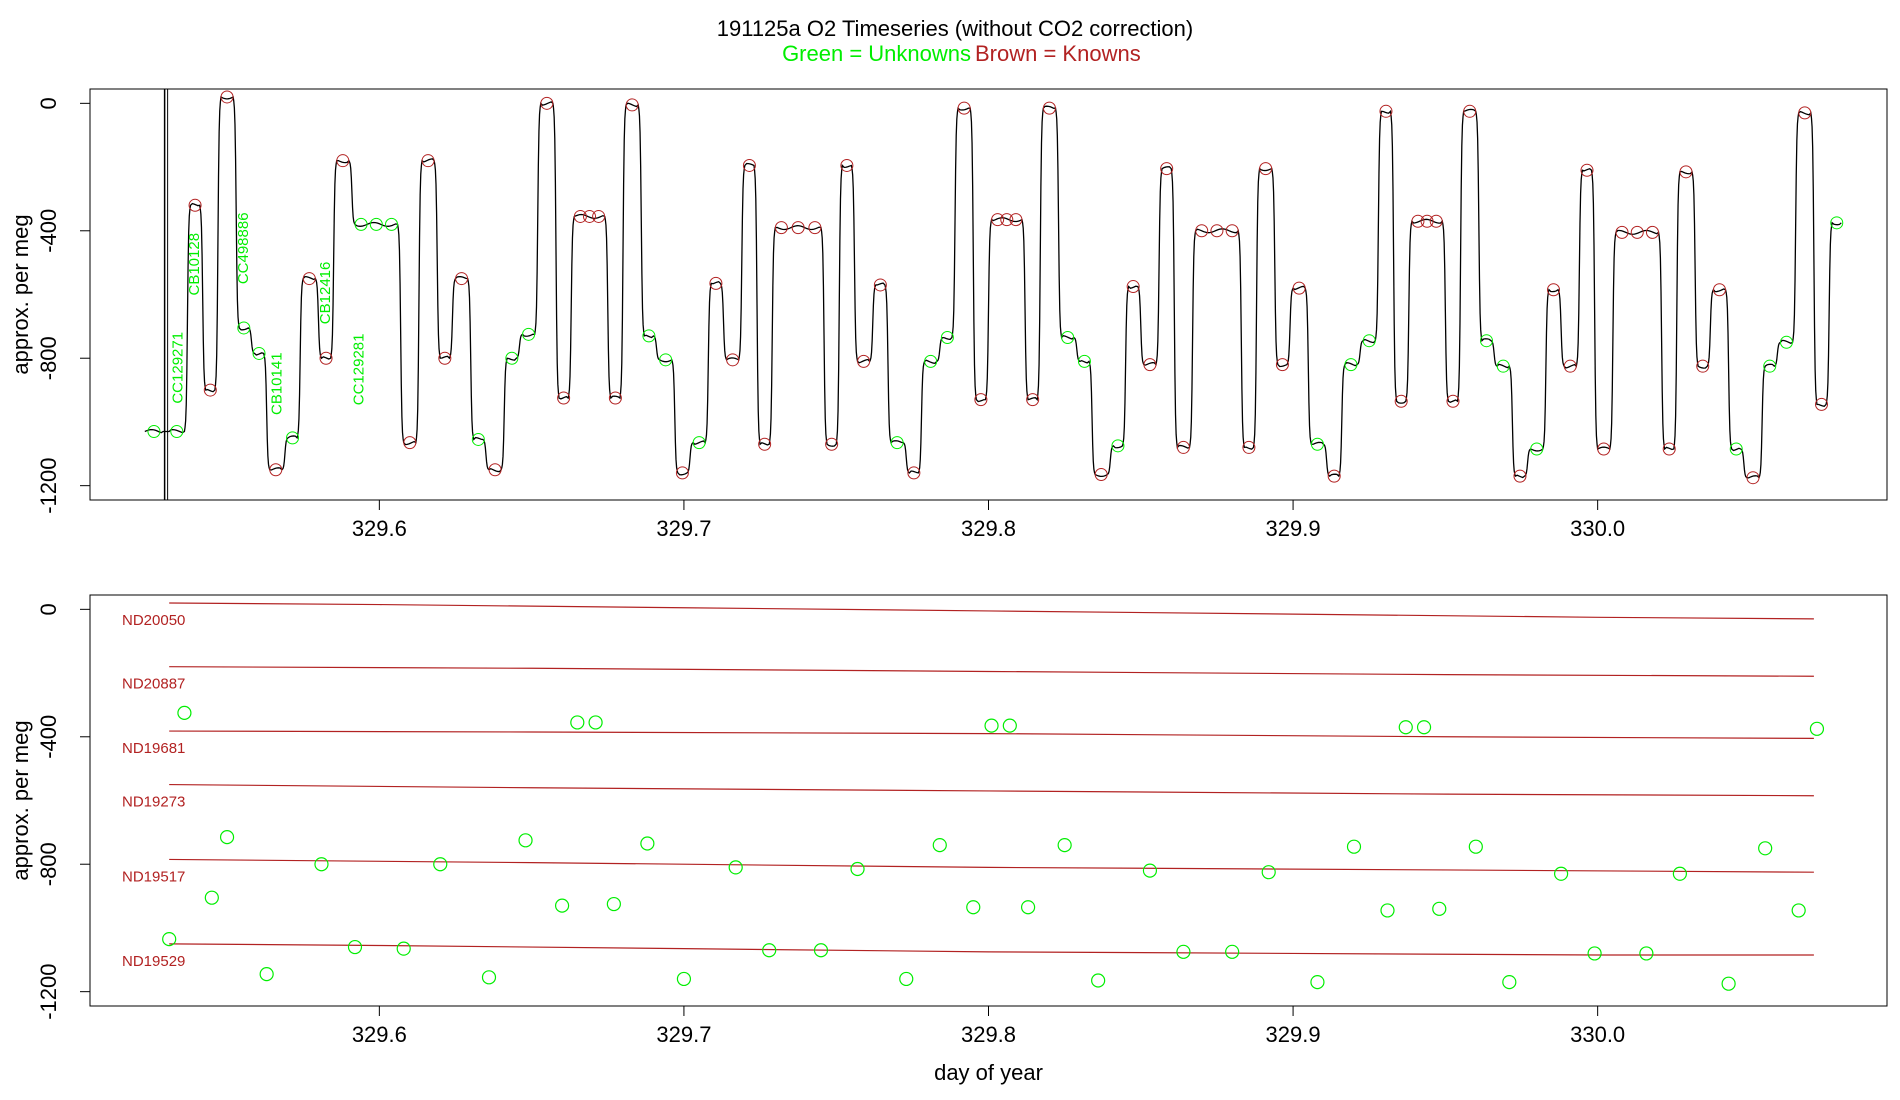 Image resolution: width=1900 pixels, height=1100 pixels. I want to click on x-tick-label: 329.6, so click(379, 1034).